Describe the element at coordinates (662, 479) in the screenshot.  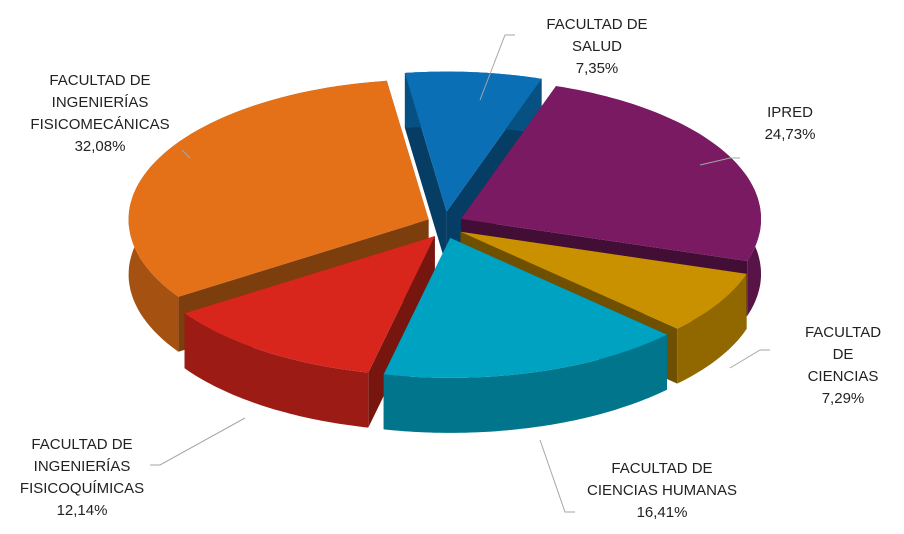
I see `category-label: FACULTAD DE CIENCIAS HUMANAS` at that location.